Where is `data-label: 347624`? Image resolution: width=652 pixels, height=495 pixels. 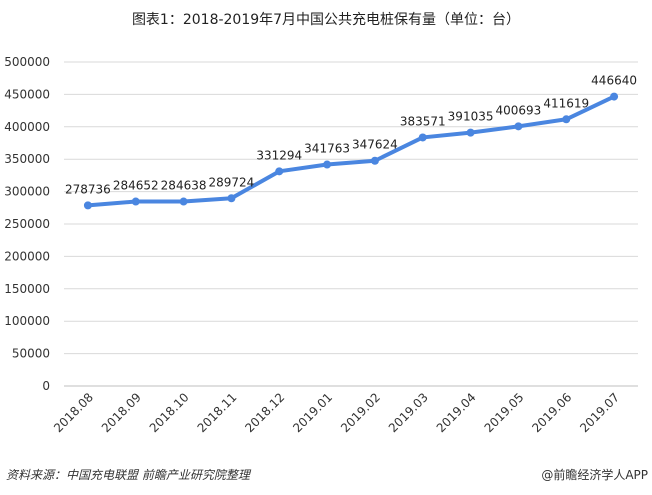
data-label: 347624 is located at coordinates (375, 145).